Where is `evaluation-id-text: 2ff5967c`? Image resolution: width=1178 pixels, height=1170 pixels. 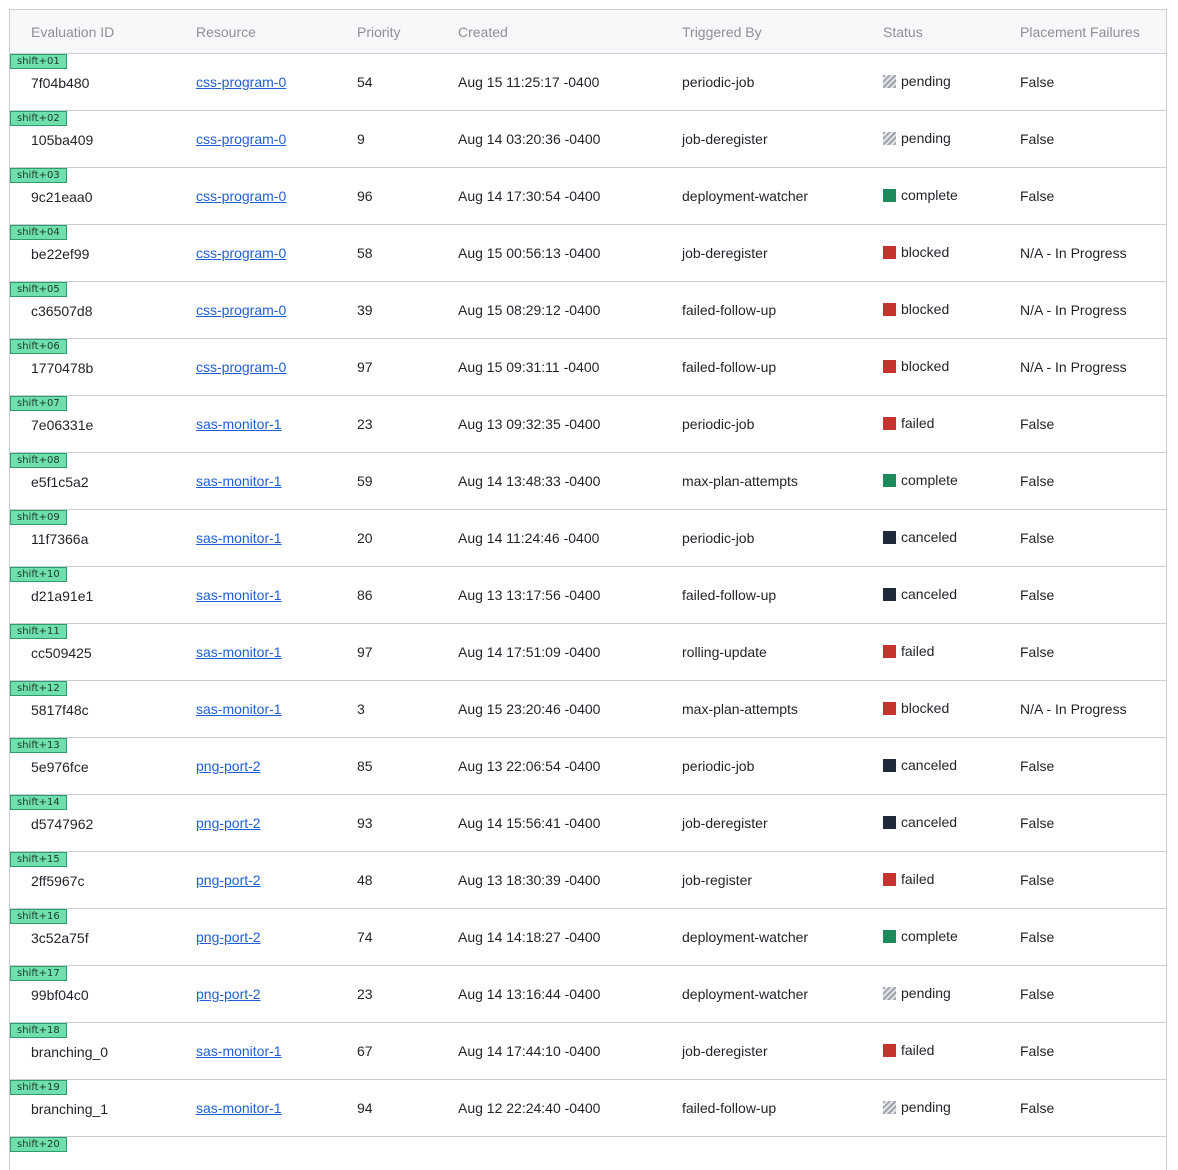 evaluation-id-text: 2ff5967c is located at coordinates (57, 881).